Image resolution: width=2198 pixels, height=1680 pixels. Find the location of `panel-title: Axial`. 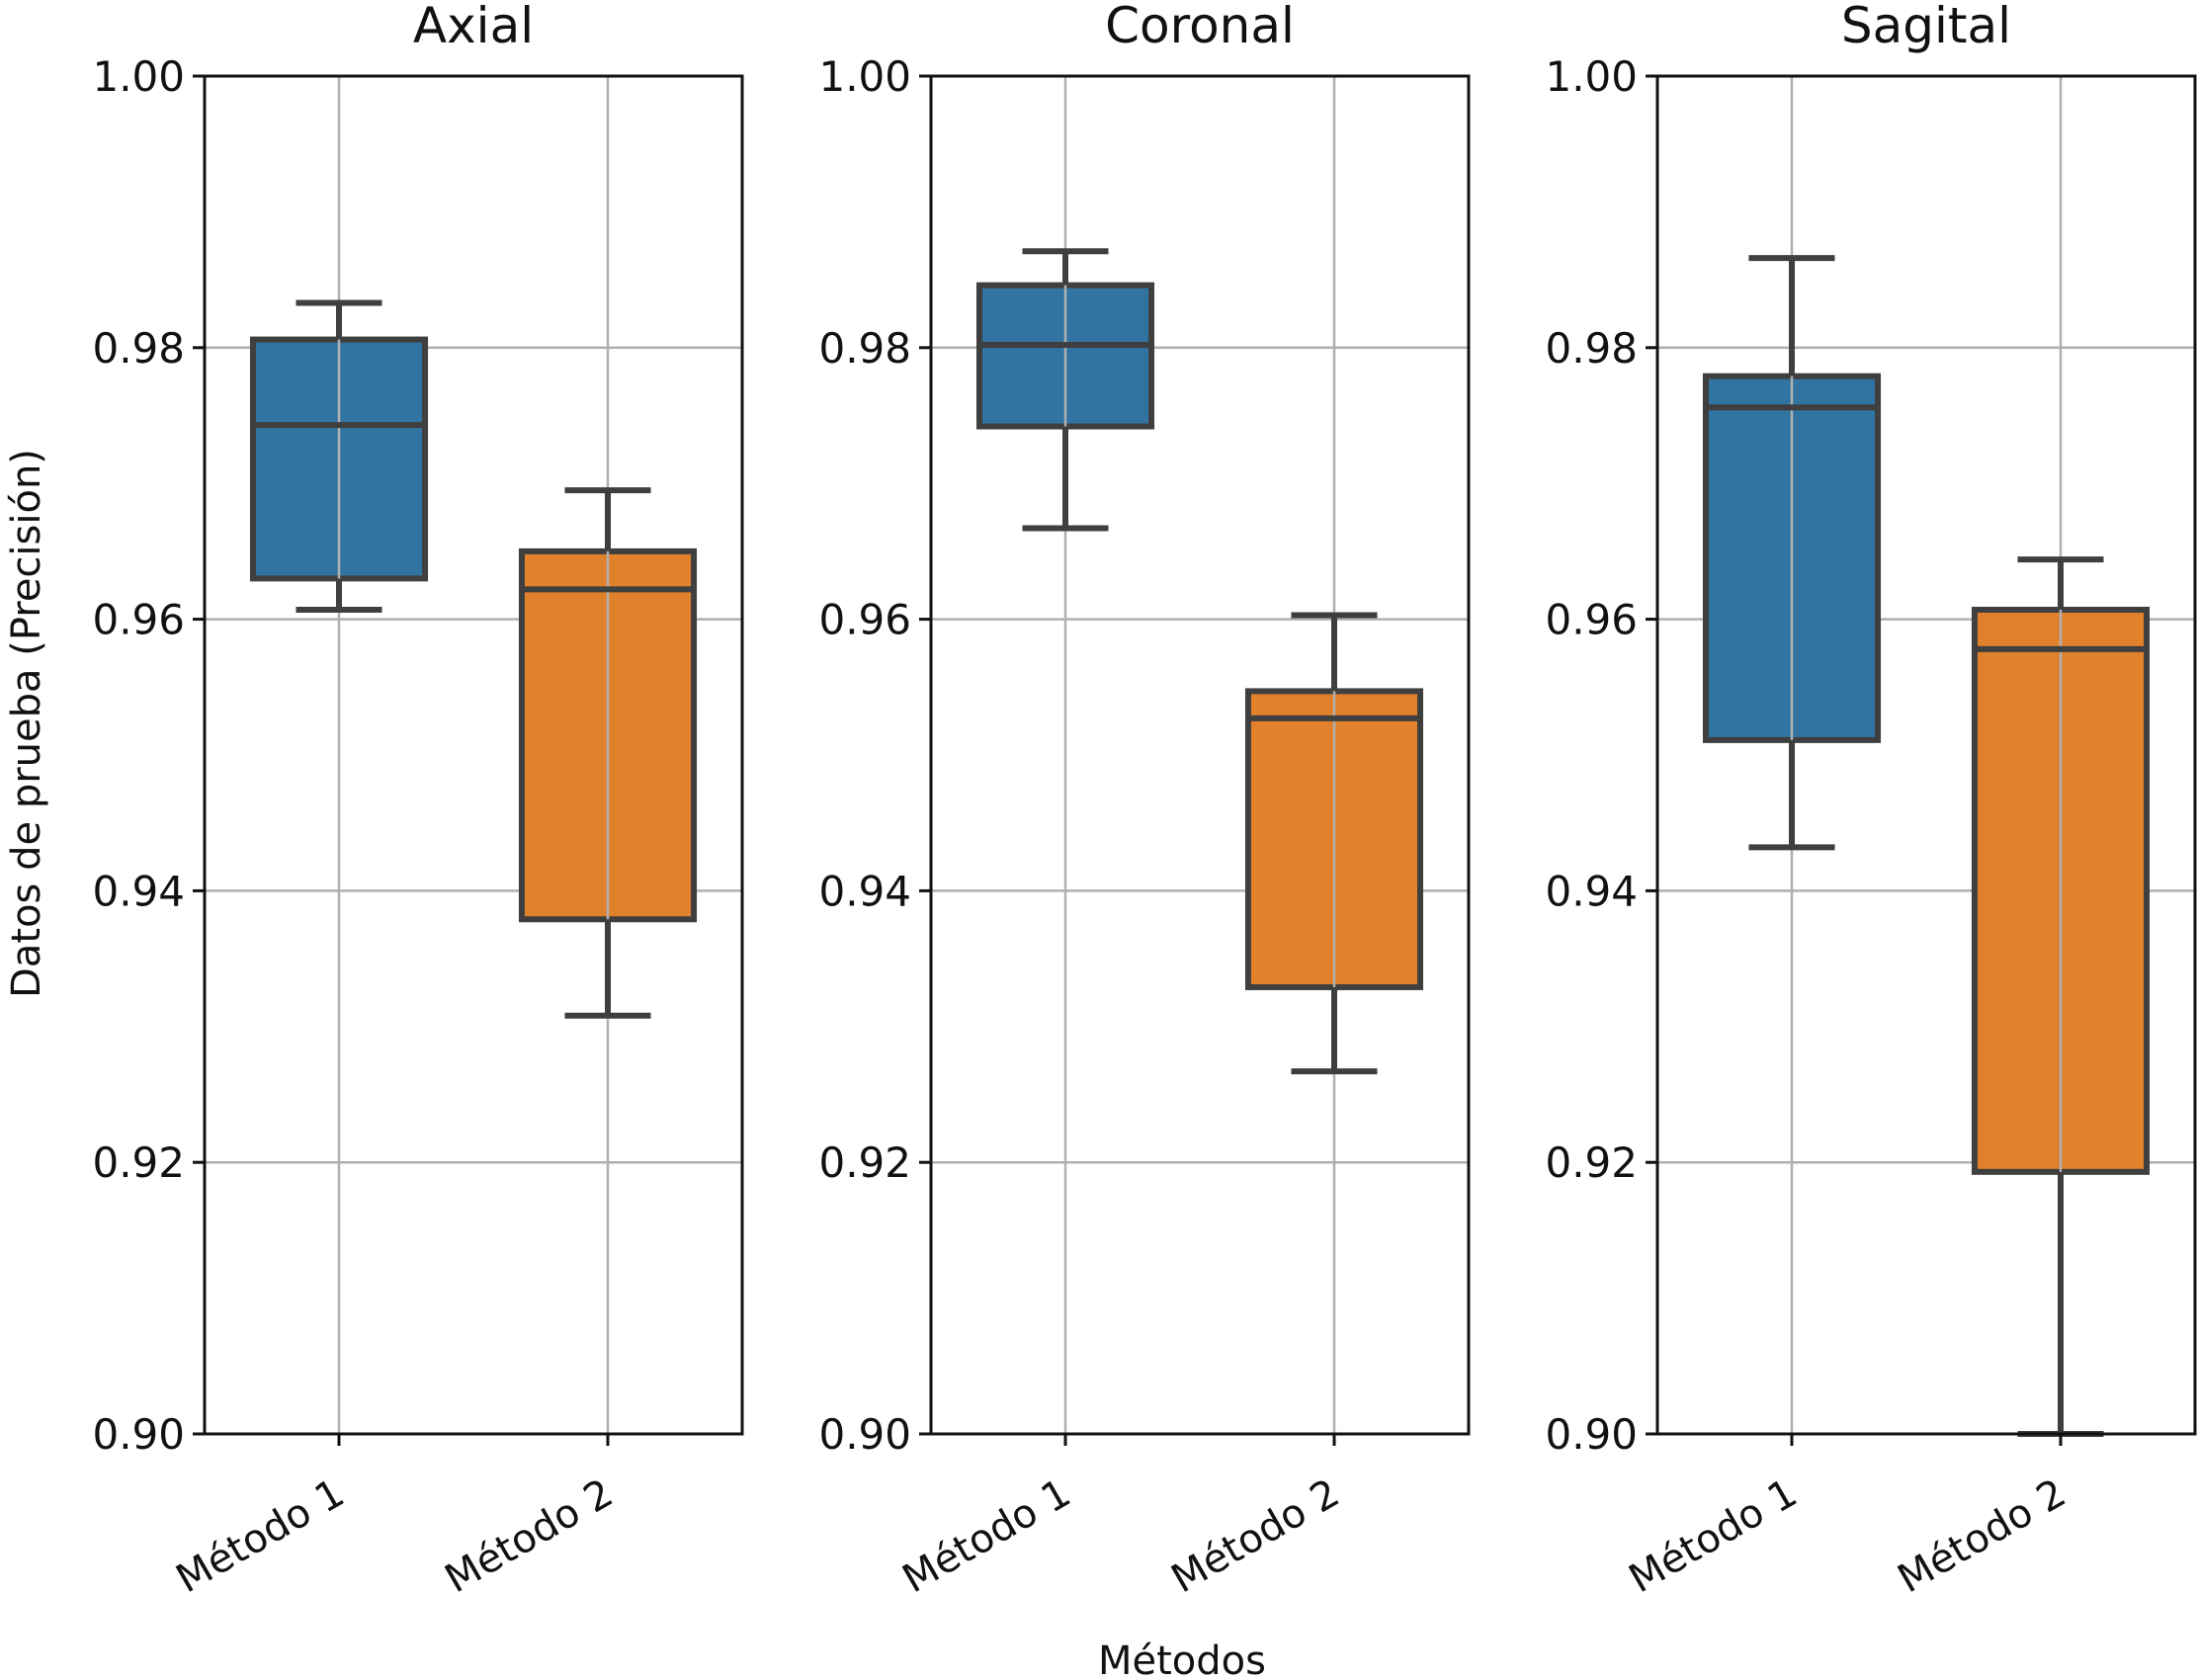

panel-title: Axial is located at coordinates (473, 27).